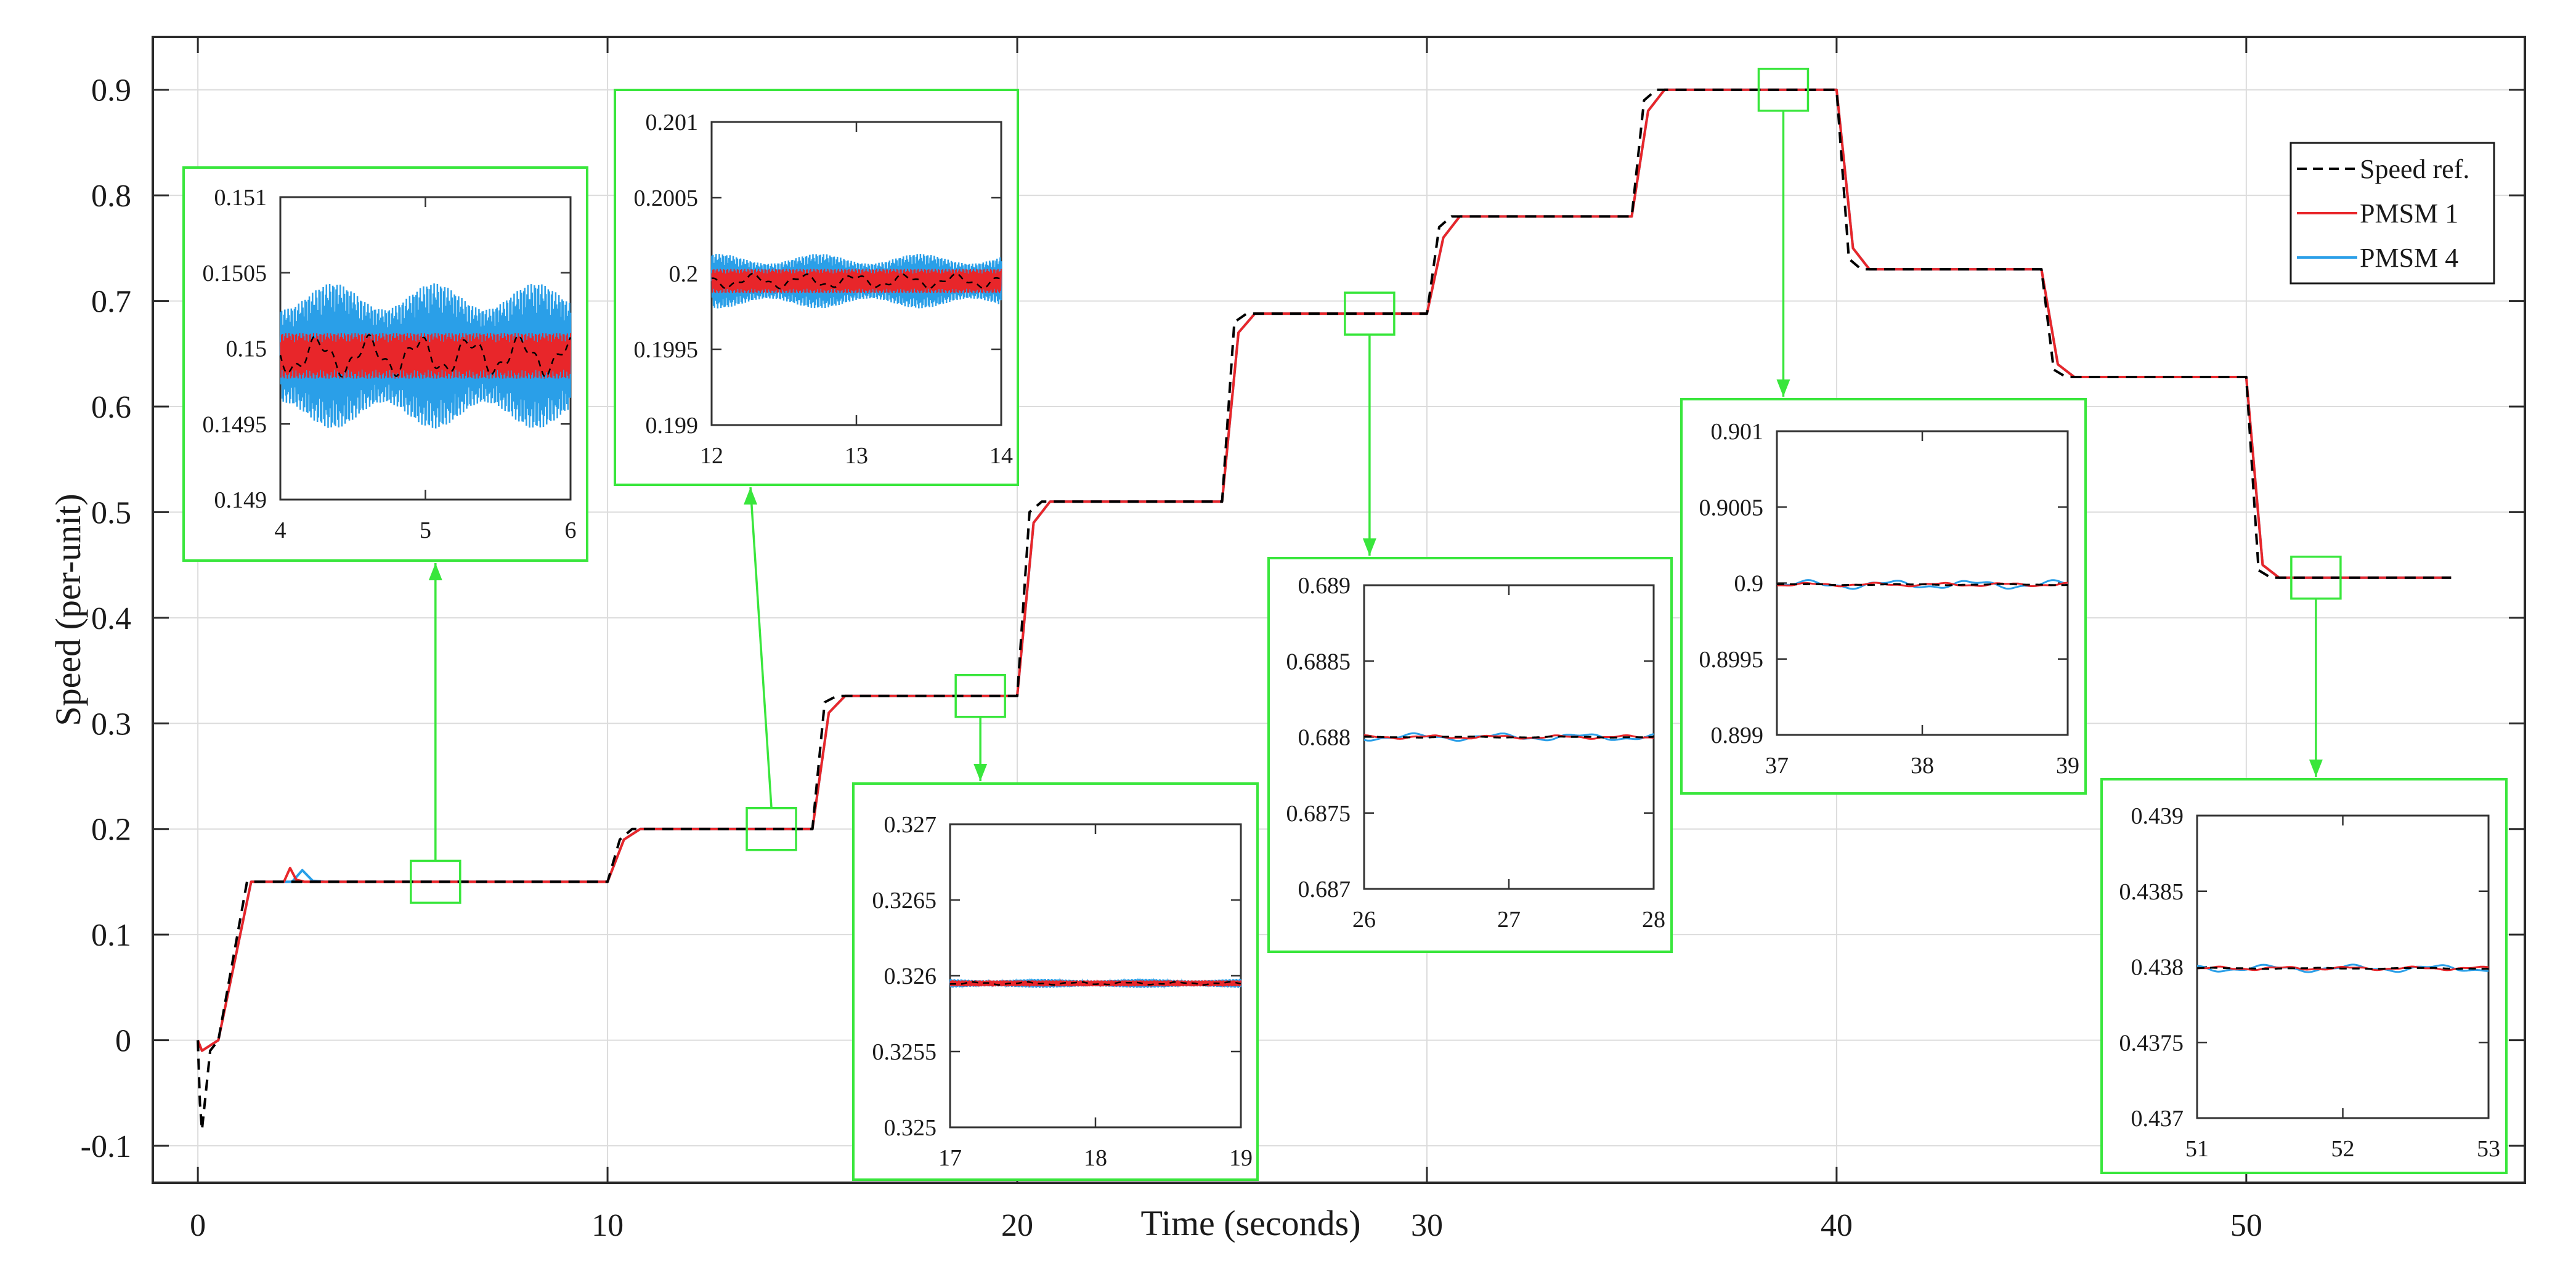 The image size is (2576, 1269). I want to click on zoom-connector, so click(761, 647).